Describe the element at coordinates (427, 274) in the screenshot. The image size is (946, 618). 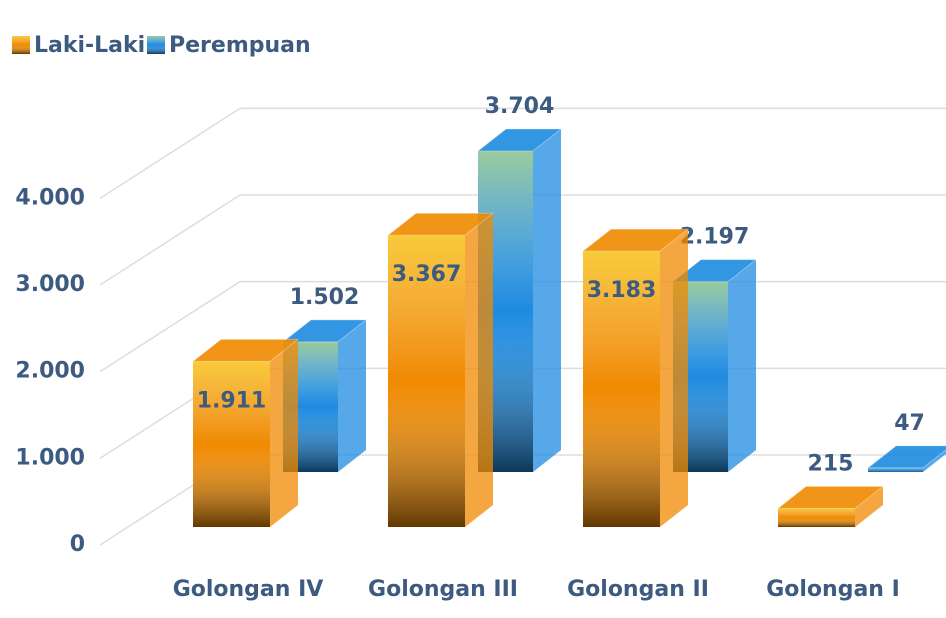
I see `value-label: 3.367` at that location.